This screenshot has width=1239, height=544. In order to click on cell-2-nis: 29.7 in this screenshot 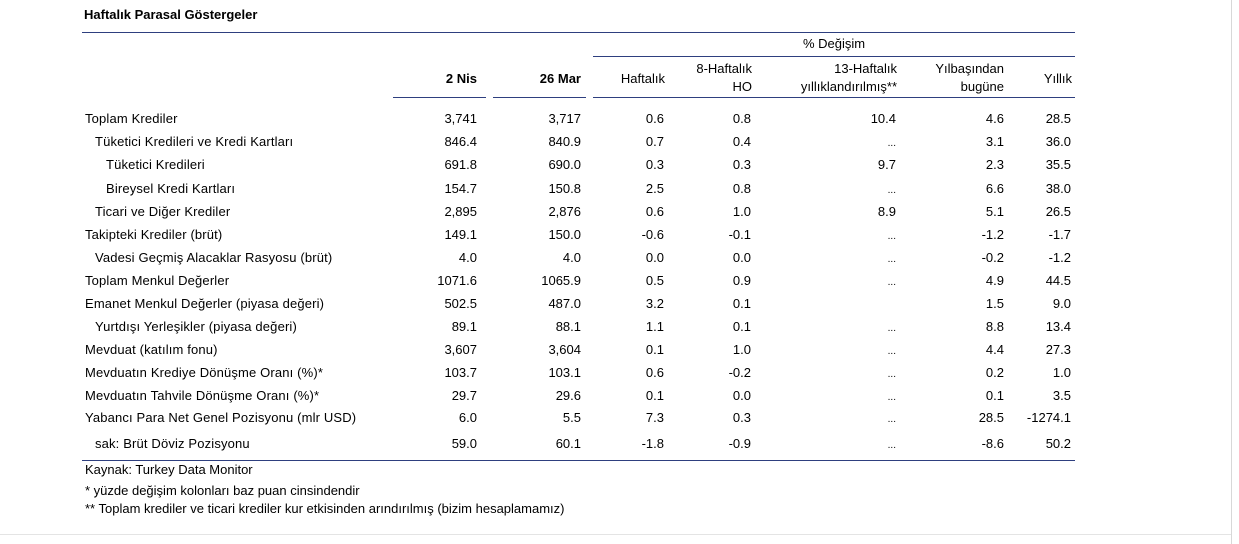, I will do `click(464, 395)`.